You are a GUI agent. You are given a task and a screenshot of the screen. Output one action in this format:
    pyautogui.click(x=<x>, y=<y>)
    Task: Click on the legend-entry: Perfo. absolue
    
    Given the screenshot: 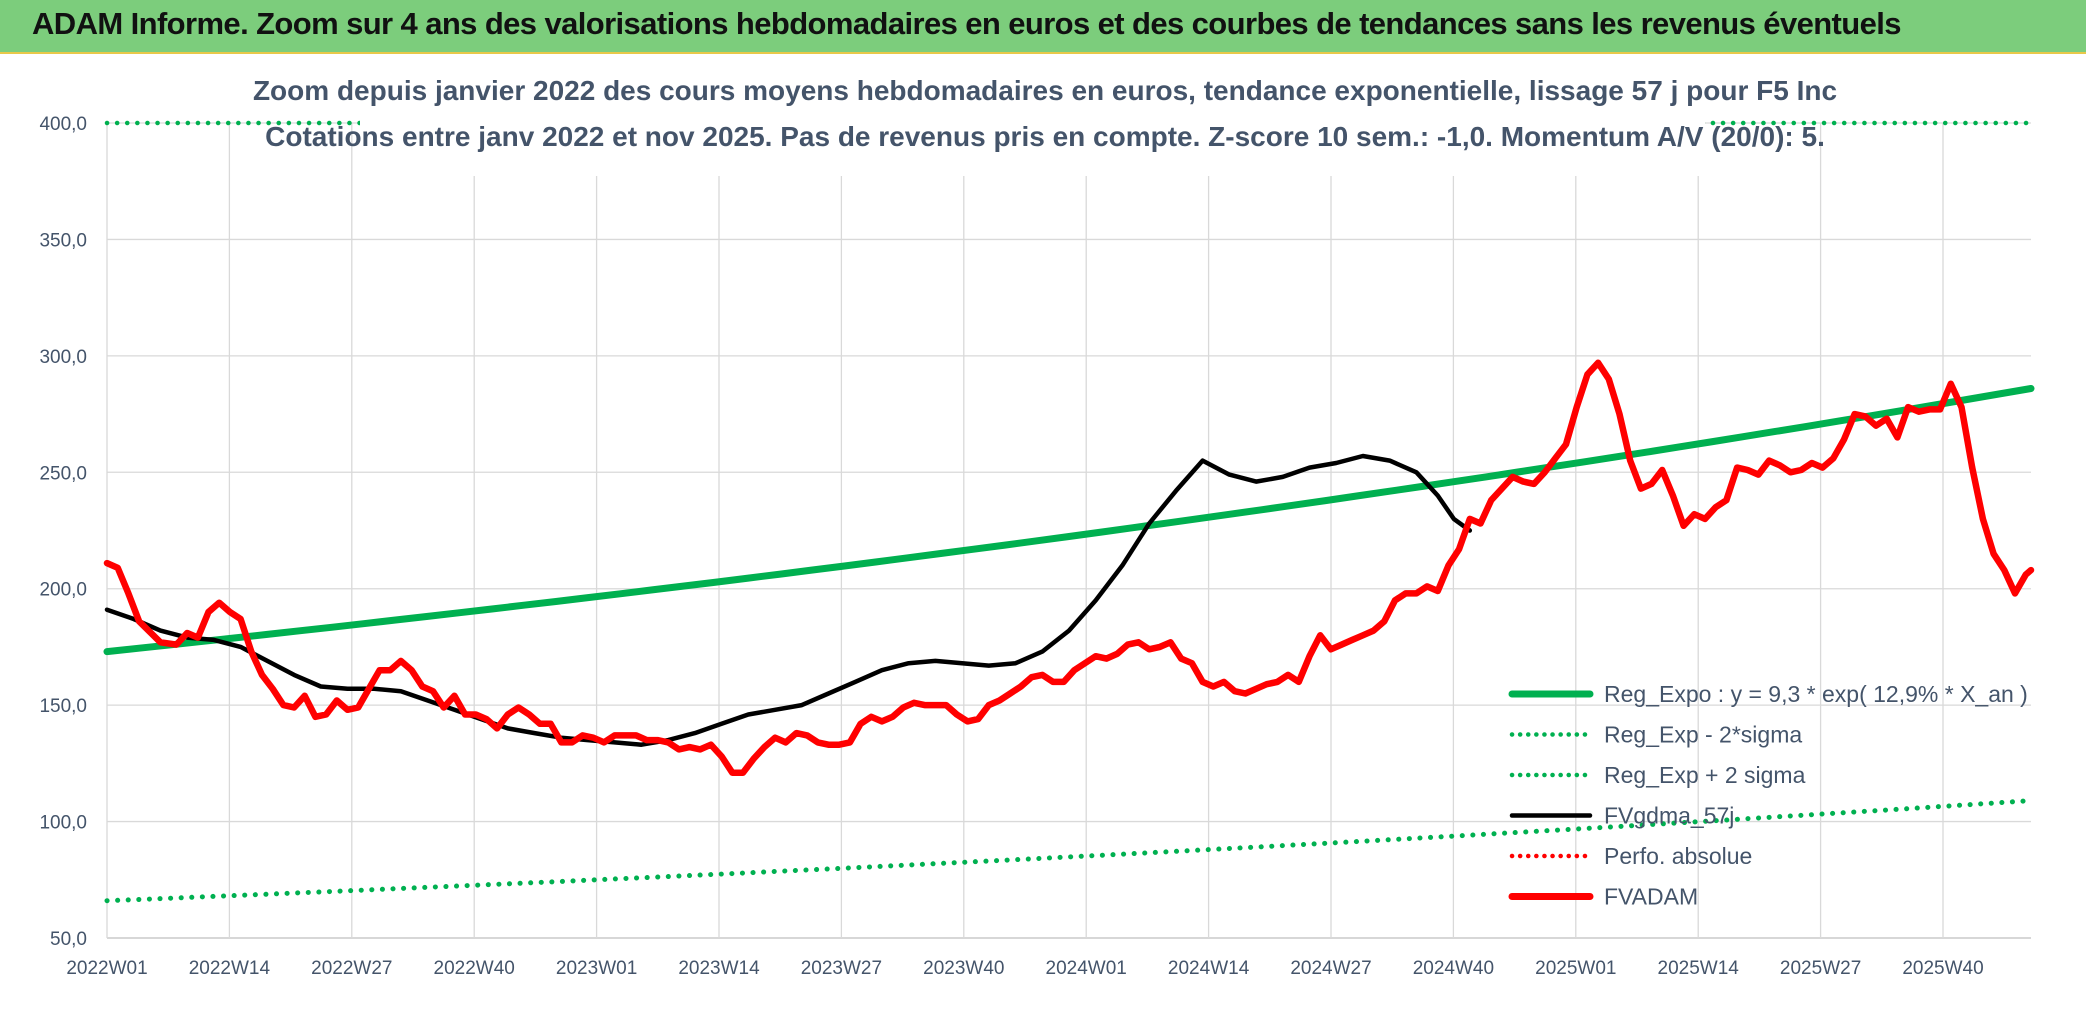 What is the action you would take?
    pyautogui.click(x=1630, y=856)
    